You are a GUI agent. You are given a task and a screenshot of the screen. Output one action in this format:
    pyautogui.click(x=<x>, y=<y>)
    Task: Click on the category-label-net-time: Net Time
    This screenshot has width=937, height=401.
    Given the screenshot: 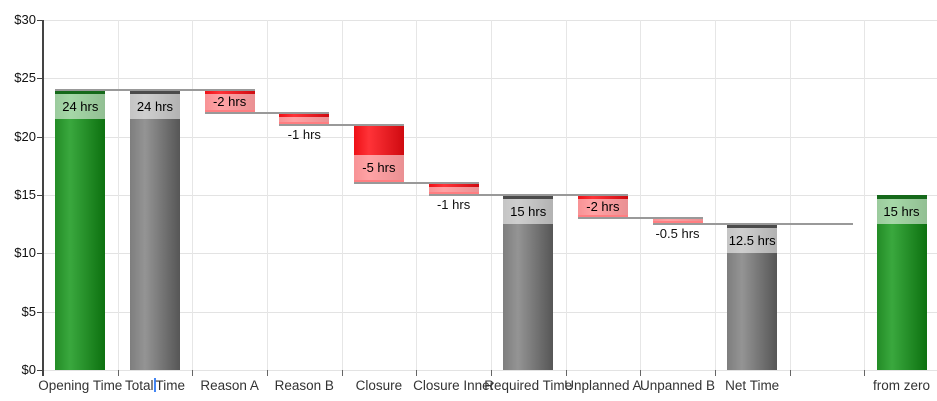 What is the action you would take?
    pyautogui.click(x=752, y=385)
    